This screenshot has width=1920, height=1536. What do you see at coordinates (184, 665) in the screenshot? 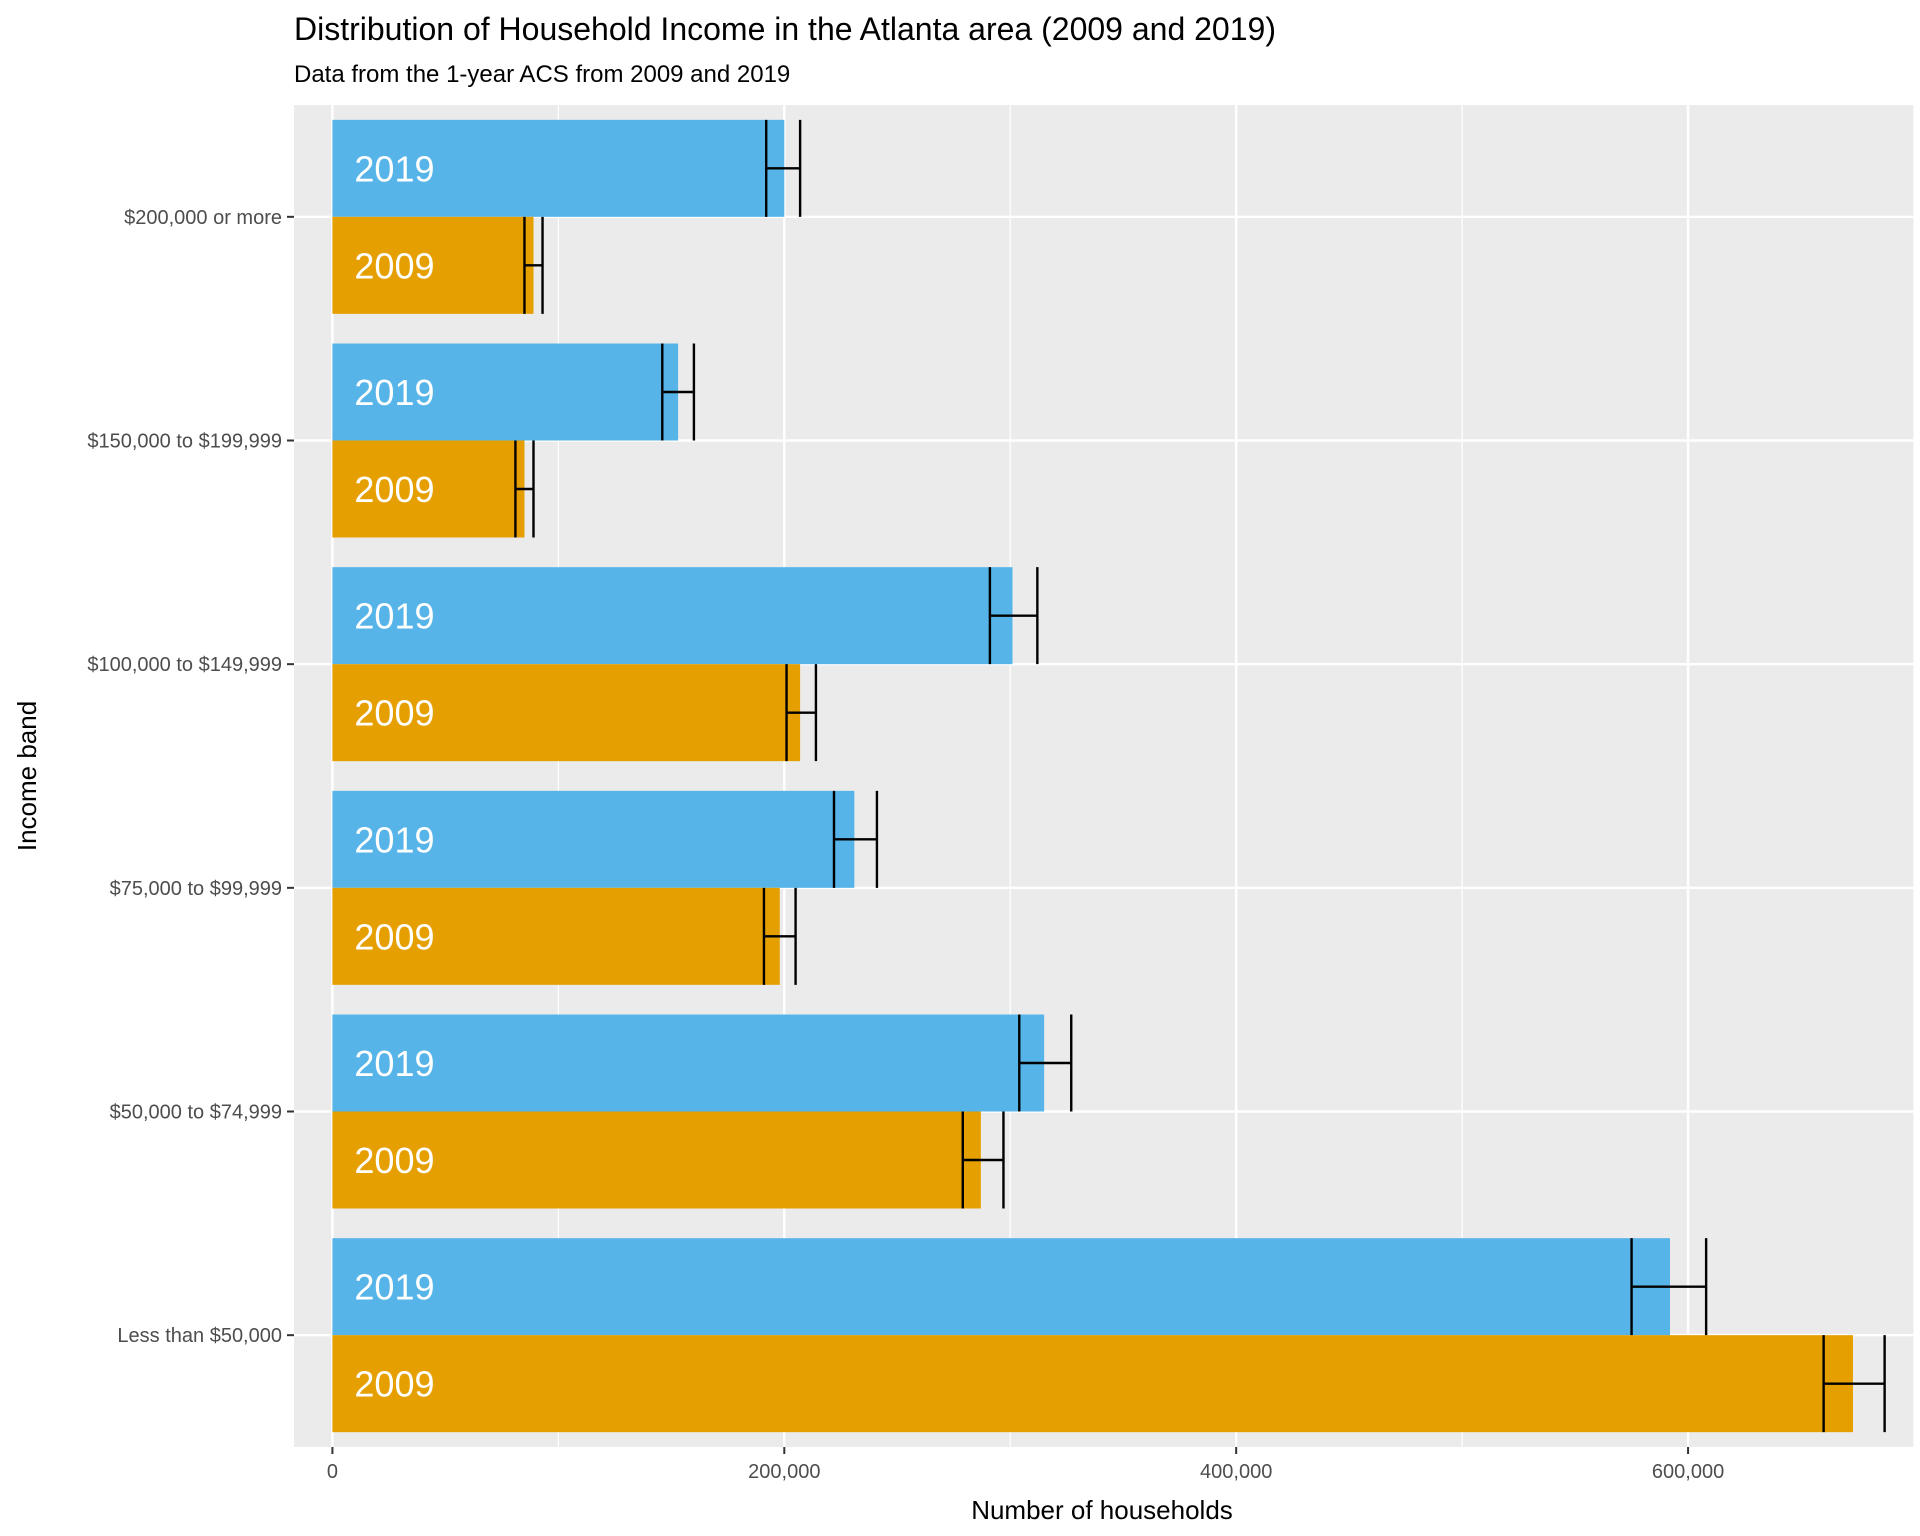
I see `y-tick-label: $100,000 to $149,999` at bounding box center [184, 665].